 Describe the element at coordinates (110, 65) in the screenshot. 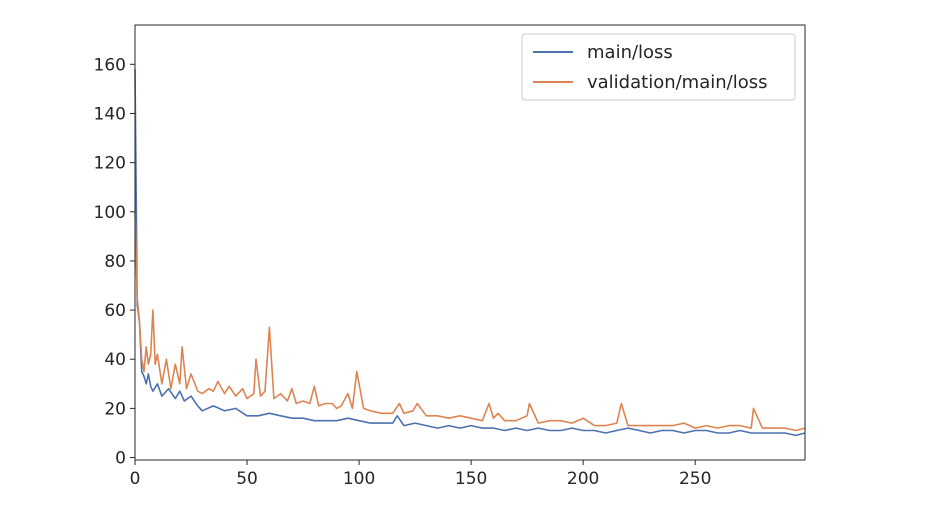

I see `y-tick-label: 160` at that location.